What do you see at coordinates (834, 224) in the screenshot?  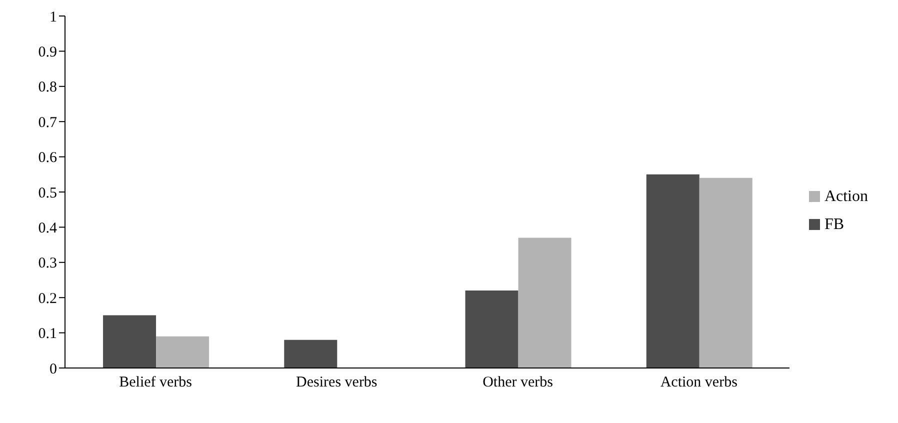 I see `legend-label: FB` at bounding box center [834, 224].